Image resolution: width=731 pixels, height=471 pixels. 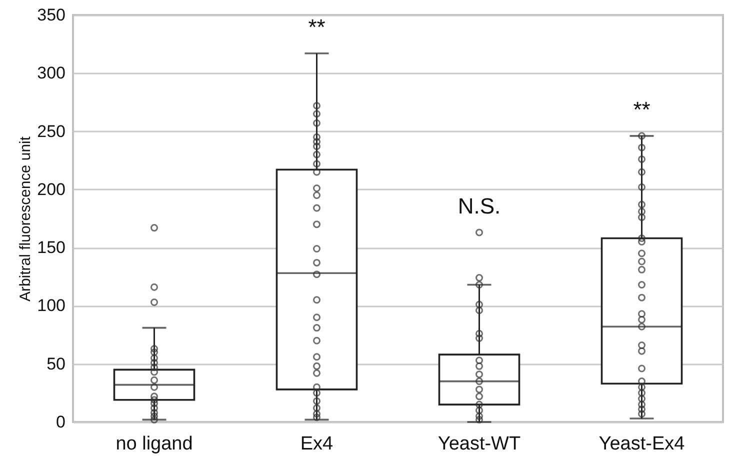 What do you see at coordinates (25, 219) in the screenshot?
I see `y-axis-title: Arbitral fluorescence unit` at bounding box center [25, 219].